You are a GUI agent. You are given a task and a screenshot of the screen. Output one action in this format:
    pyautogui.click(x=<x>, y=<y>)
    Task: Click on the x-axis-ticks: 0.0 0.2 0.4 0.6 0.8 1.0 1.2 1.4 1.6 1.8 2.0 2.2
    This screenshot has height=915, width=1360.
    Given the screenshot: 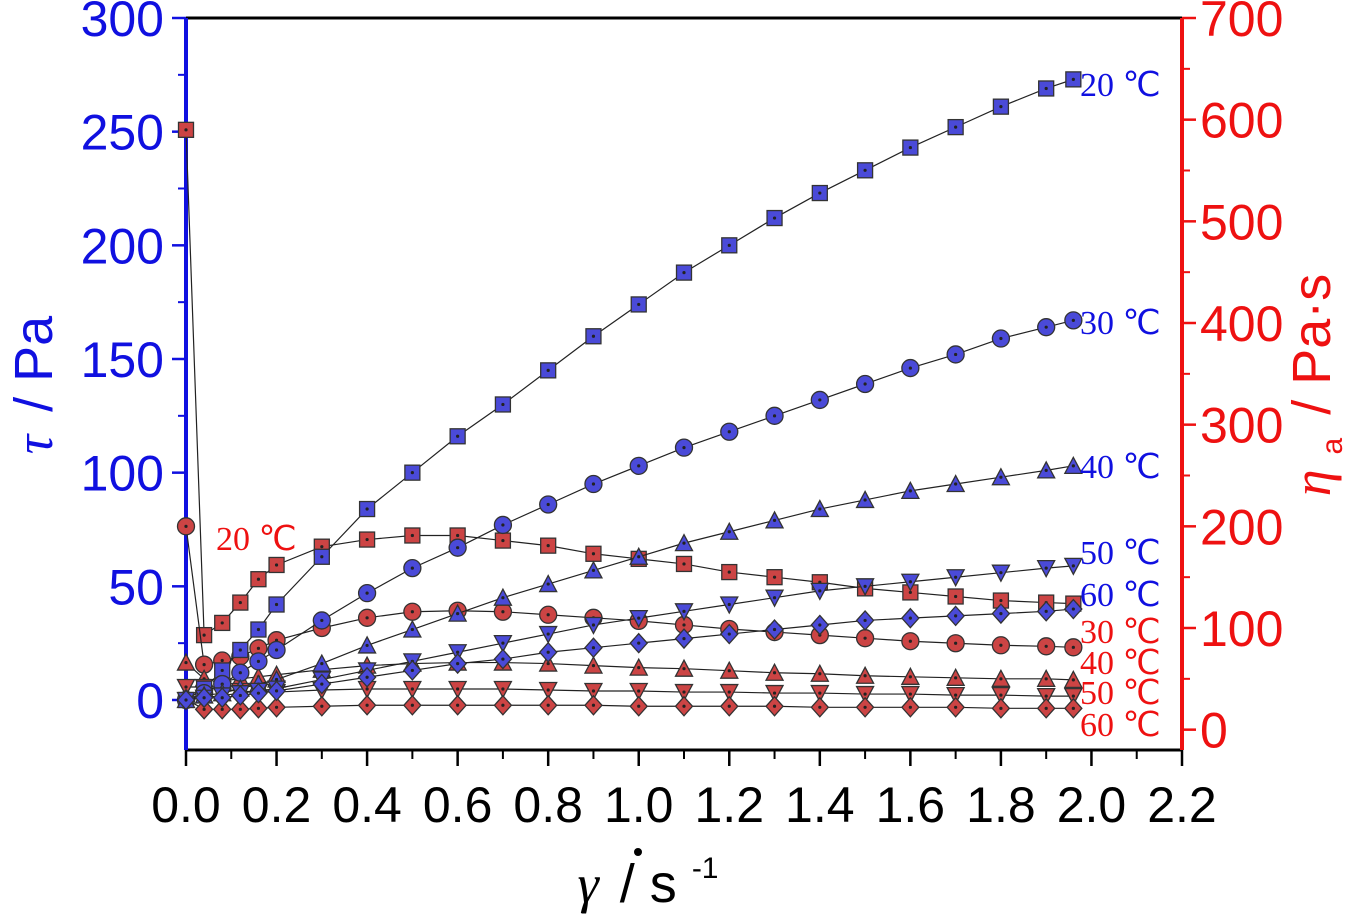 What is the action you would take?
    pyautogui.click(x=684, y=791)
    